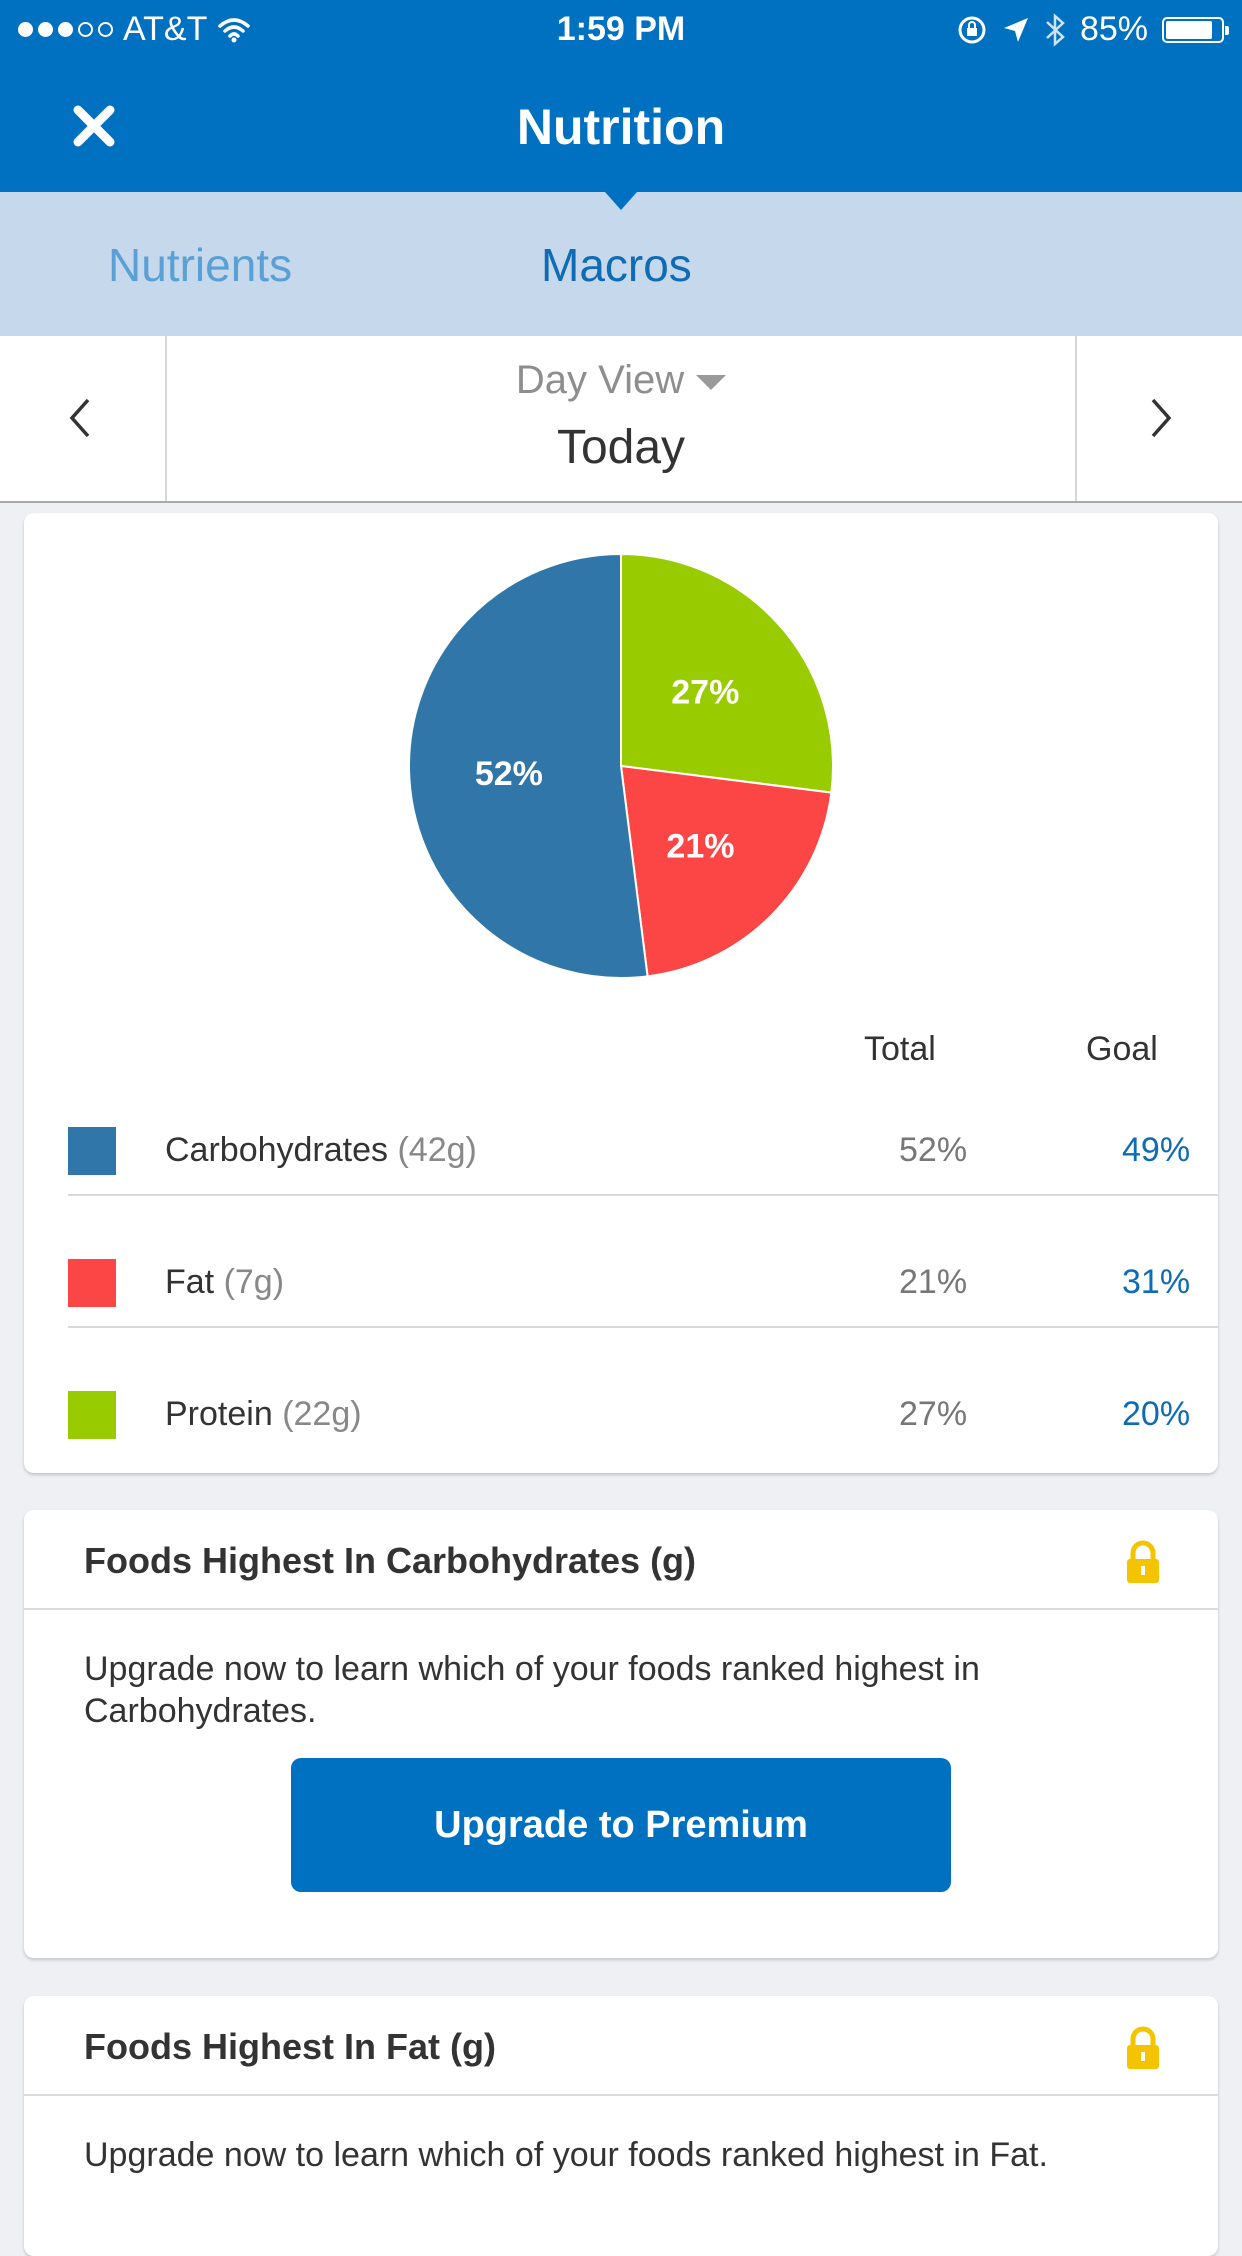 The width and height of the screenshot is (1242, 2256). Describe the element at coordinates (621, 2046) in the screenshot. I see `card-header: Foods Highest In Fat (g)` at that location.